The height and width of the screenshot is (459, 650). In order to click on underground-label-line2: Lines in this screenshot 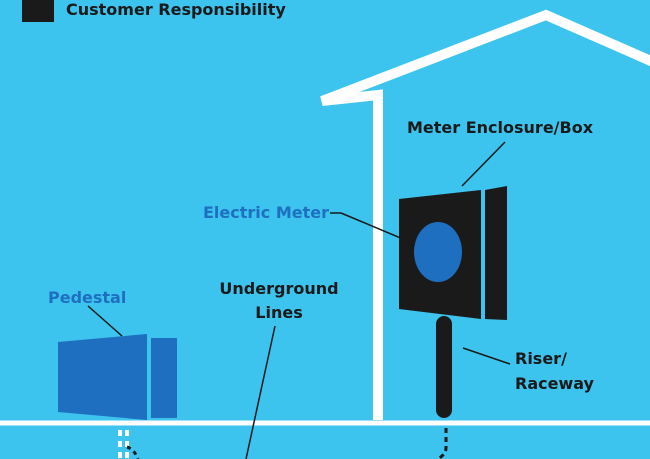, I will do `click(278, 312)`.